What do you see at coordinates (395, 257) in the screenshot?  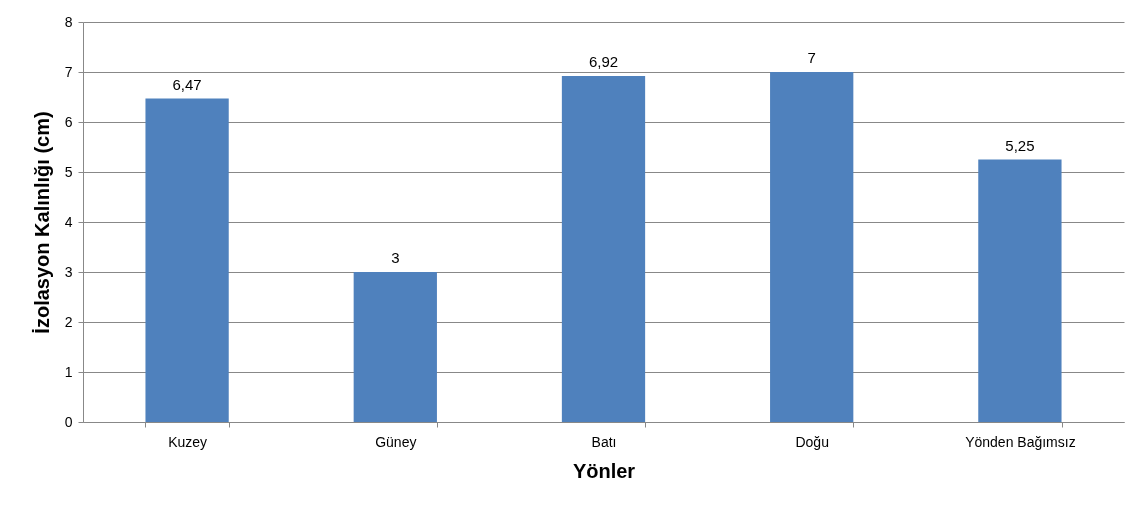 I see `data-label: 3` at bounding box center [395, 257].